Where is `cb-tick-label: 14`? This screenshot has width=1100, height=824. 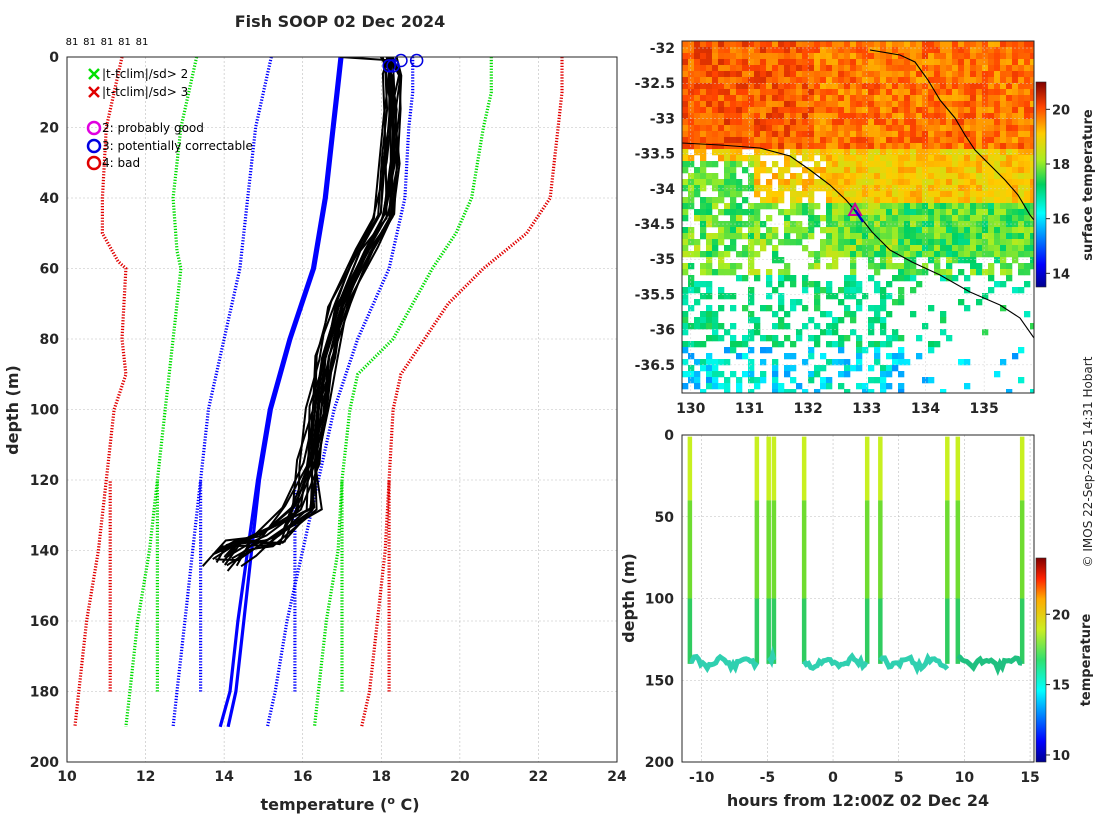
cb-tick-label: 14 is located at coordinates (1061, 274).